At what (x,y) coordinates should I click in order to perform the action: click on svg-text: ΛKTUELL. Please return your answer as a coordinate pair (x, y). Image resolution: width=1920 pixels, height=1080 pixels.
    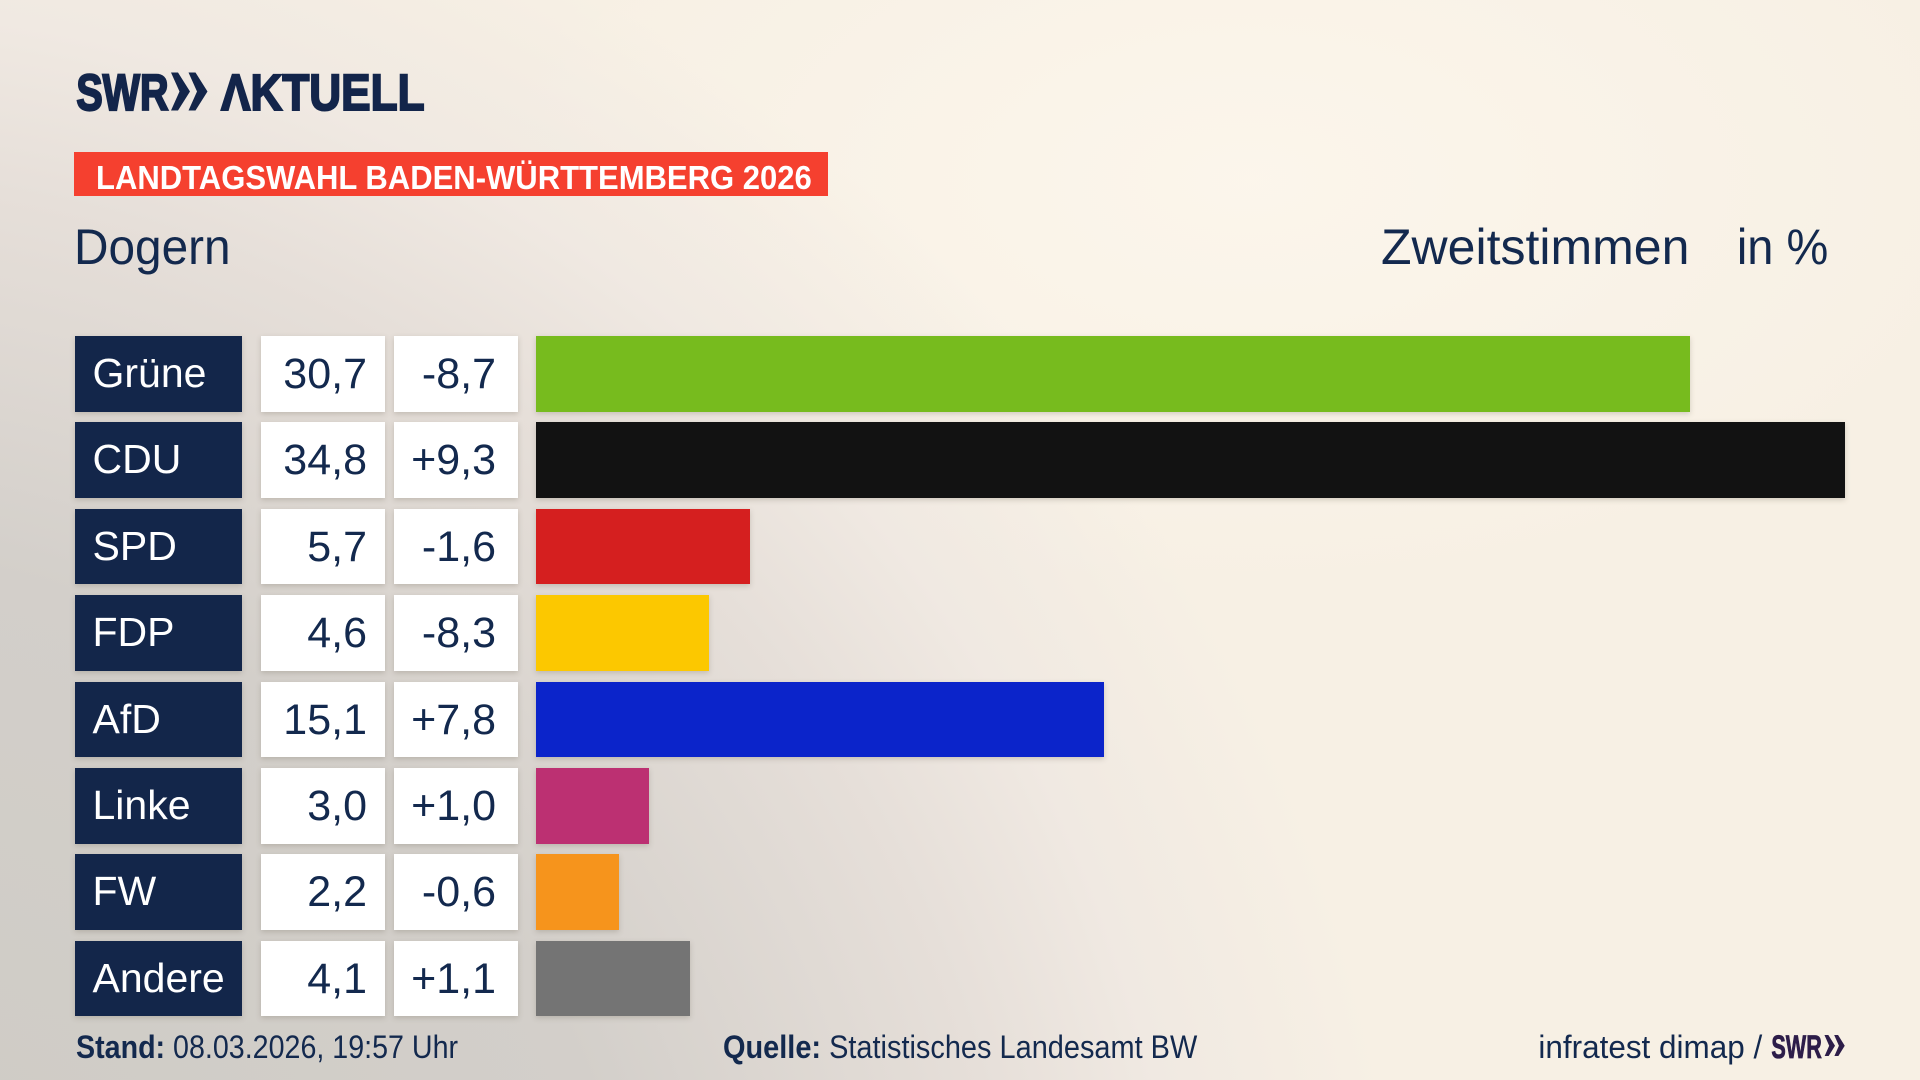
    Looking at the image, I should click on (323, 89).